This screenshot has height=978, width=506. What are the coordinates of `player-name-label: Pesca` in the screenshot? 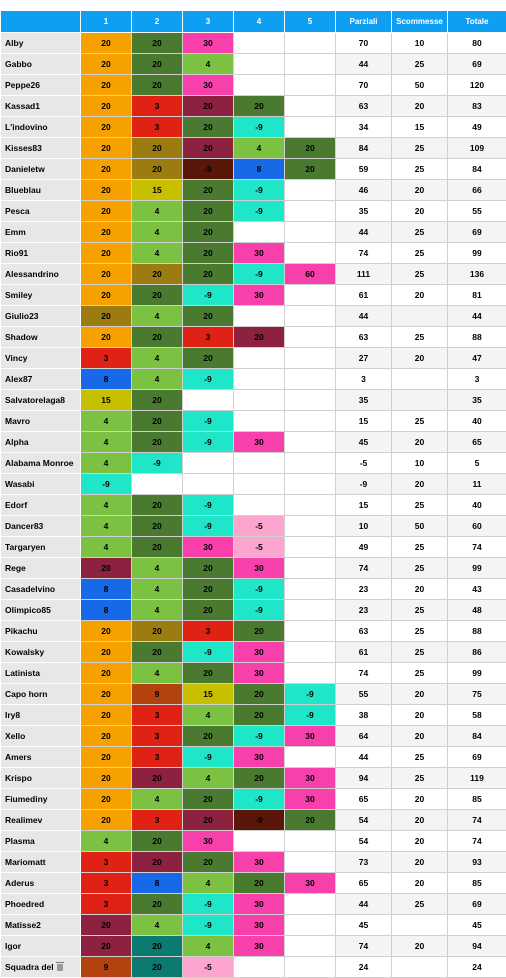 It's located at (17, 211).